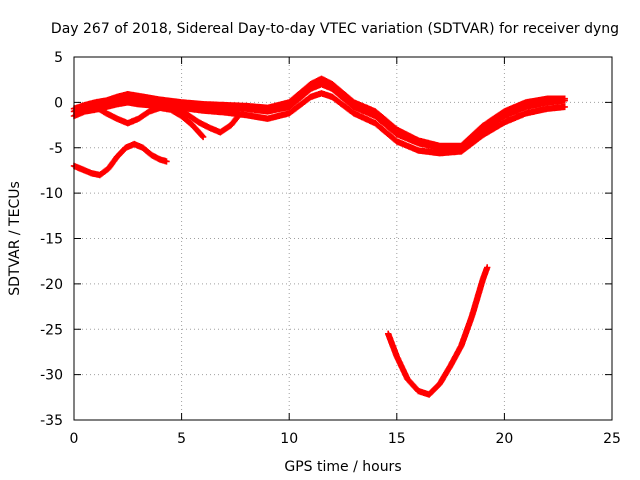 Image resolution: width=640 pixels, height=480 pixels. I want to click on y-tick-label: 5, so click(58, 58).